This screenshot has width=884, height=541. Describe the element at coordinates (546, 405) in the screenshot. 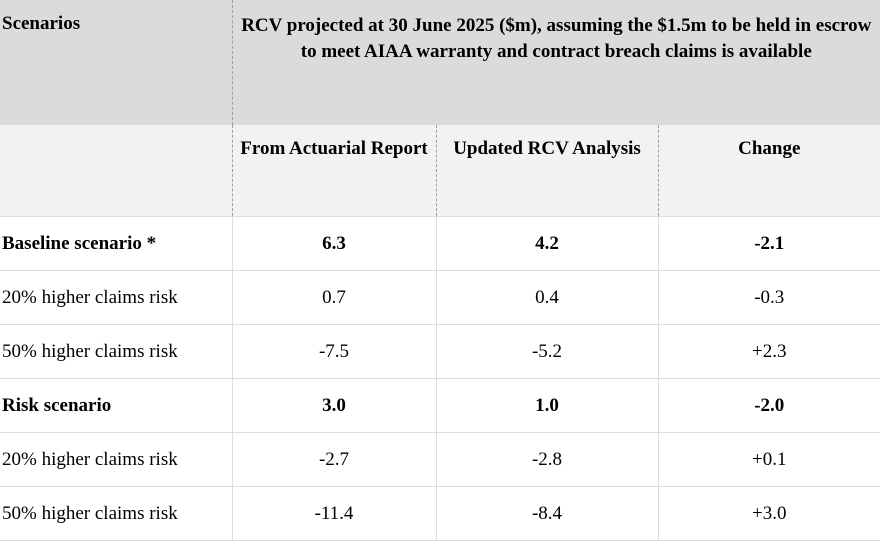

I see `updated-value: 1.0` at that location.